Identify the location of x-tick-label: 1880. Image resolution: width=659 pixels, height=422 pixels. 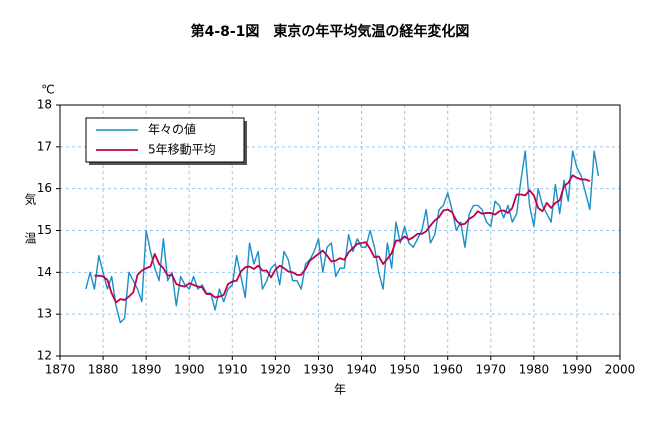
(103, 370).